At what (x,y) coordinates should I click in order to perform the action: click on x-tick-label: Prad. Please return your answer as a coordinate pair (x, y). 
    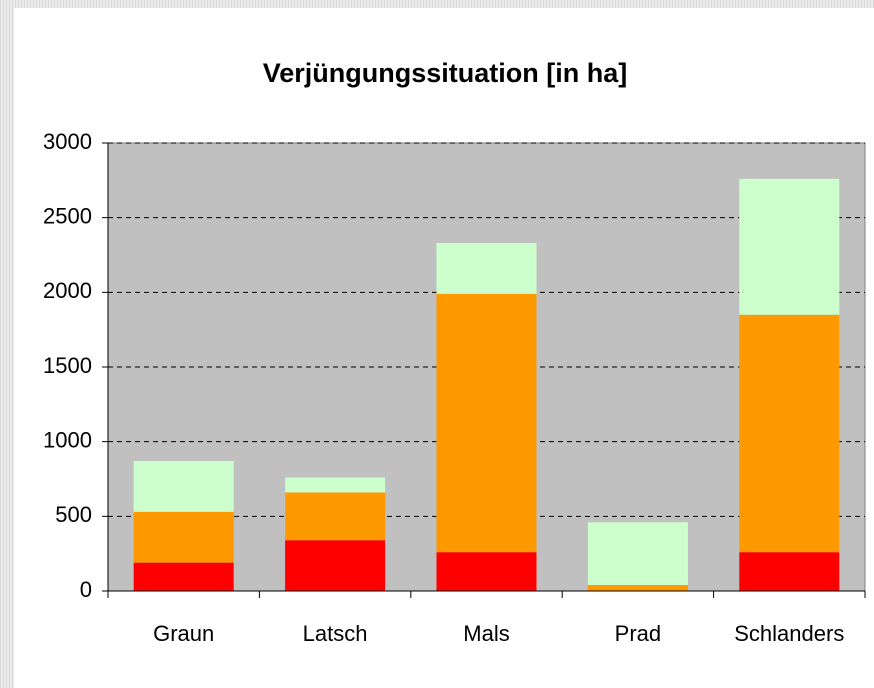
    Looking at the image, I should click on (638, 633).